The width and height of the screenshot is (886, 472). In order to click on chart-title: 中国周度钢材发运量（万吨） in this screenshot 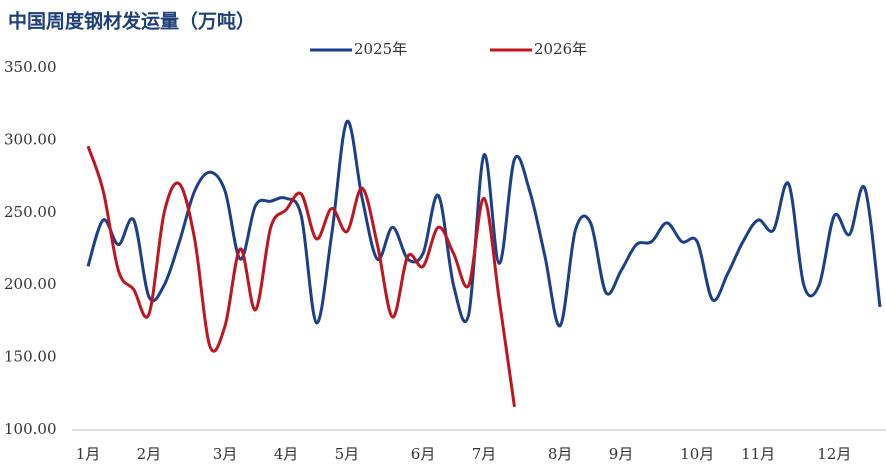, I will do `click(131, 21)`.